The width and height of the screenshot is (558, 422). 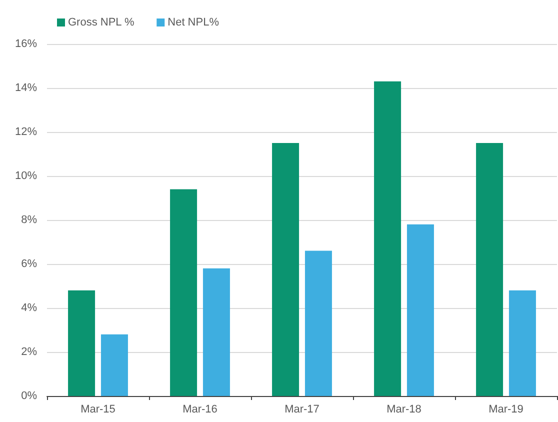 What do you see at coordinates (26, 44) in the screenshot?
I see `y-tick-label: 16%` at bounding box center [26, 44].